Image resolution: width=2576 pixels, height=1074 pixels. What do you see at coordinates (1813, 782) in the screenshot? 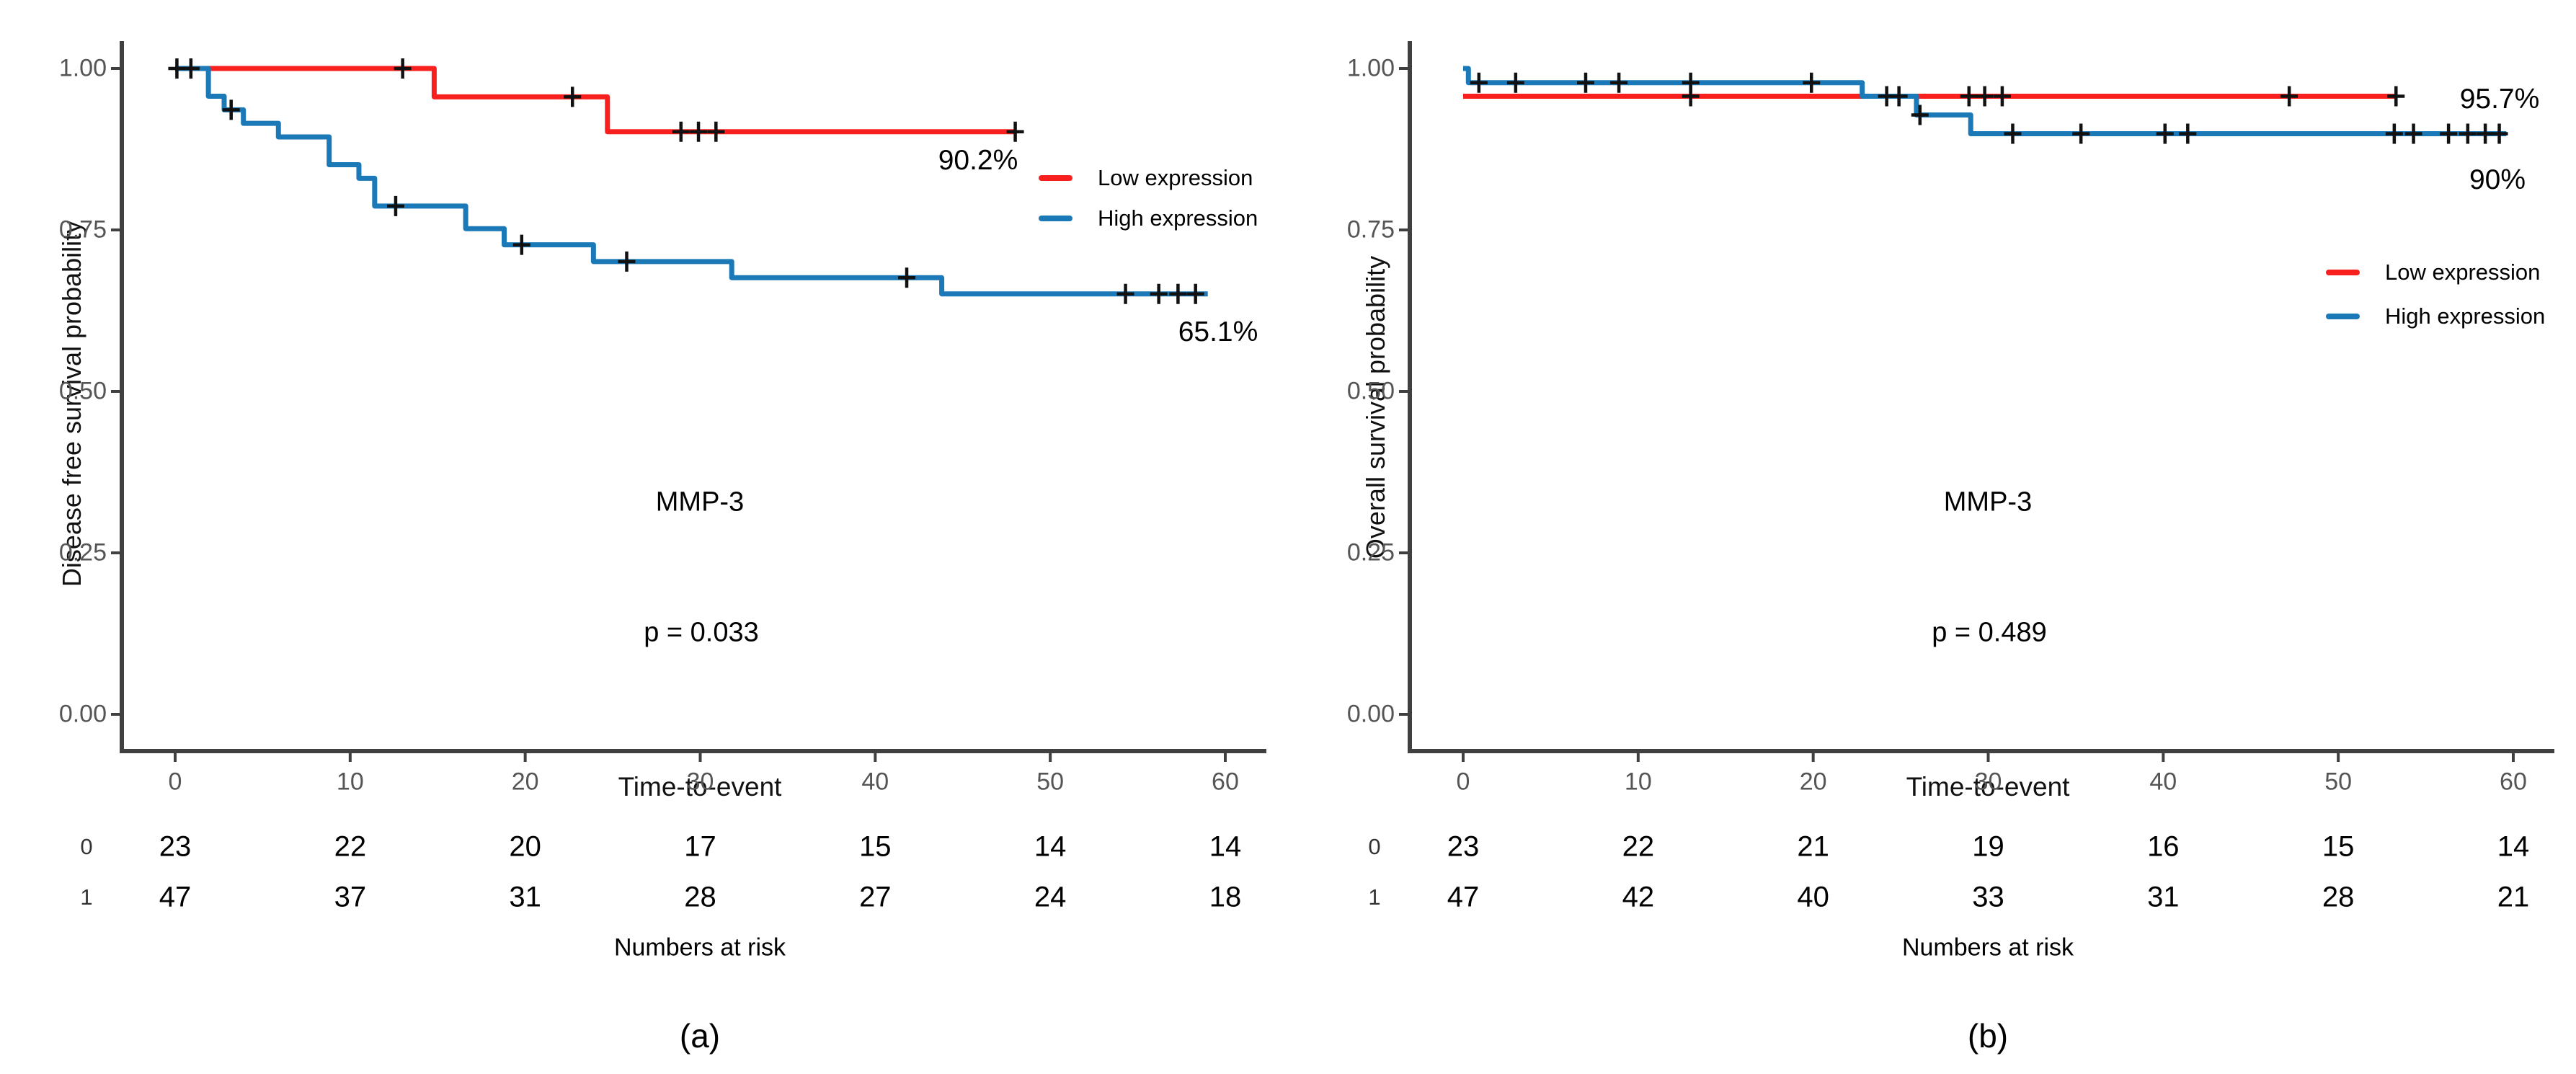
I see `x-tick-label: 20` at bounding box center [1813, 782].